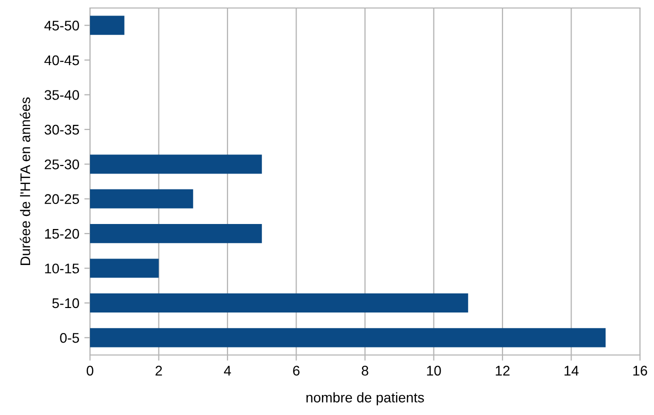 The image size is (654, 415). What do you see at coordinates (571, 371) in the screenshot?
I see `x-tick-label: 14` at bounding box center [571, 371].